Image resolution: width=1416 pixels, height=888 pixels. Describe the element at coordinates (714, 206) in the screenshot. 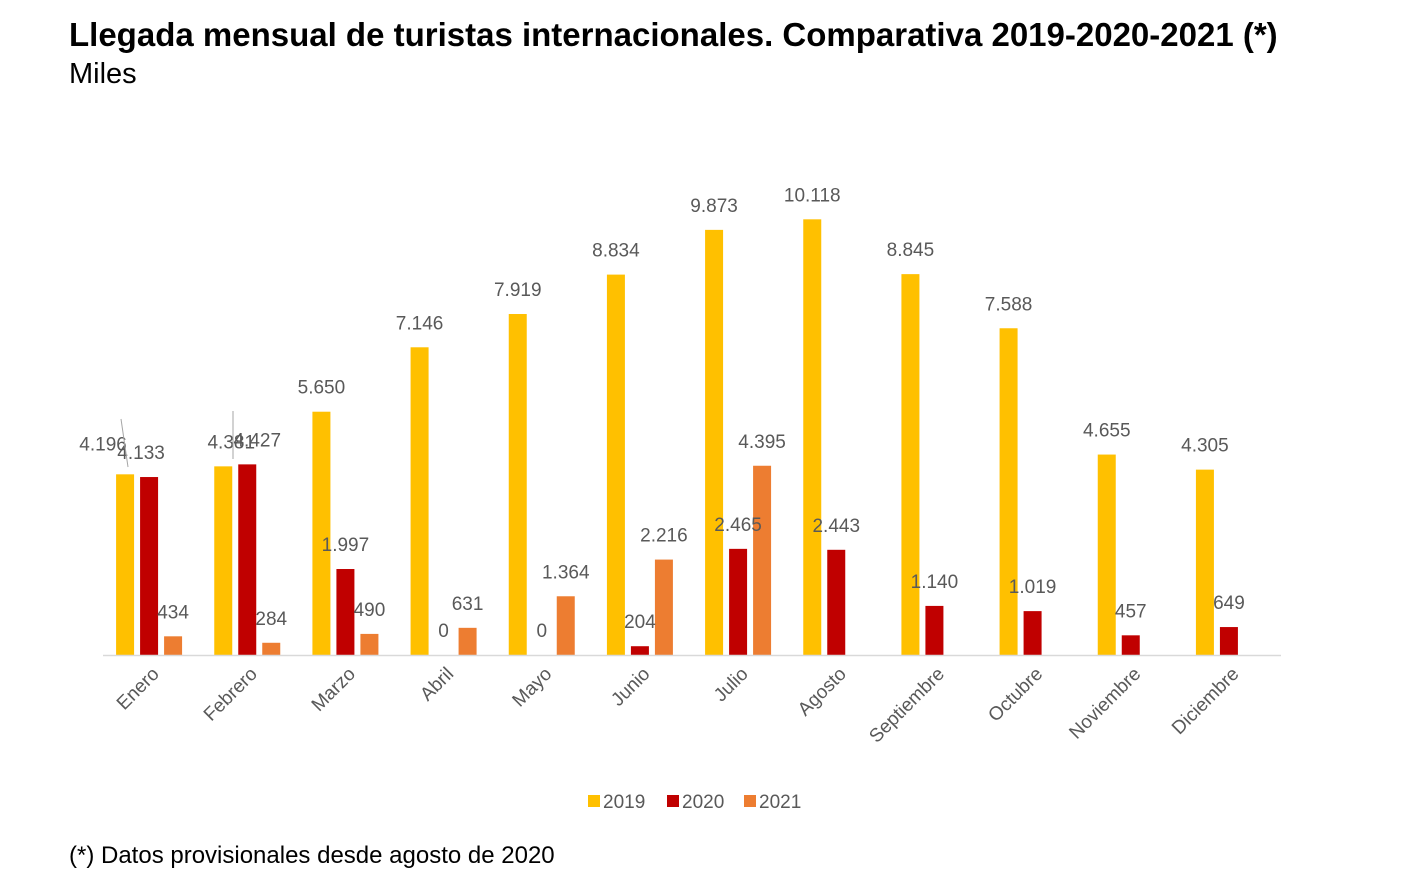

I see `data-label-2019-julio: 9.873` at that location.